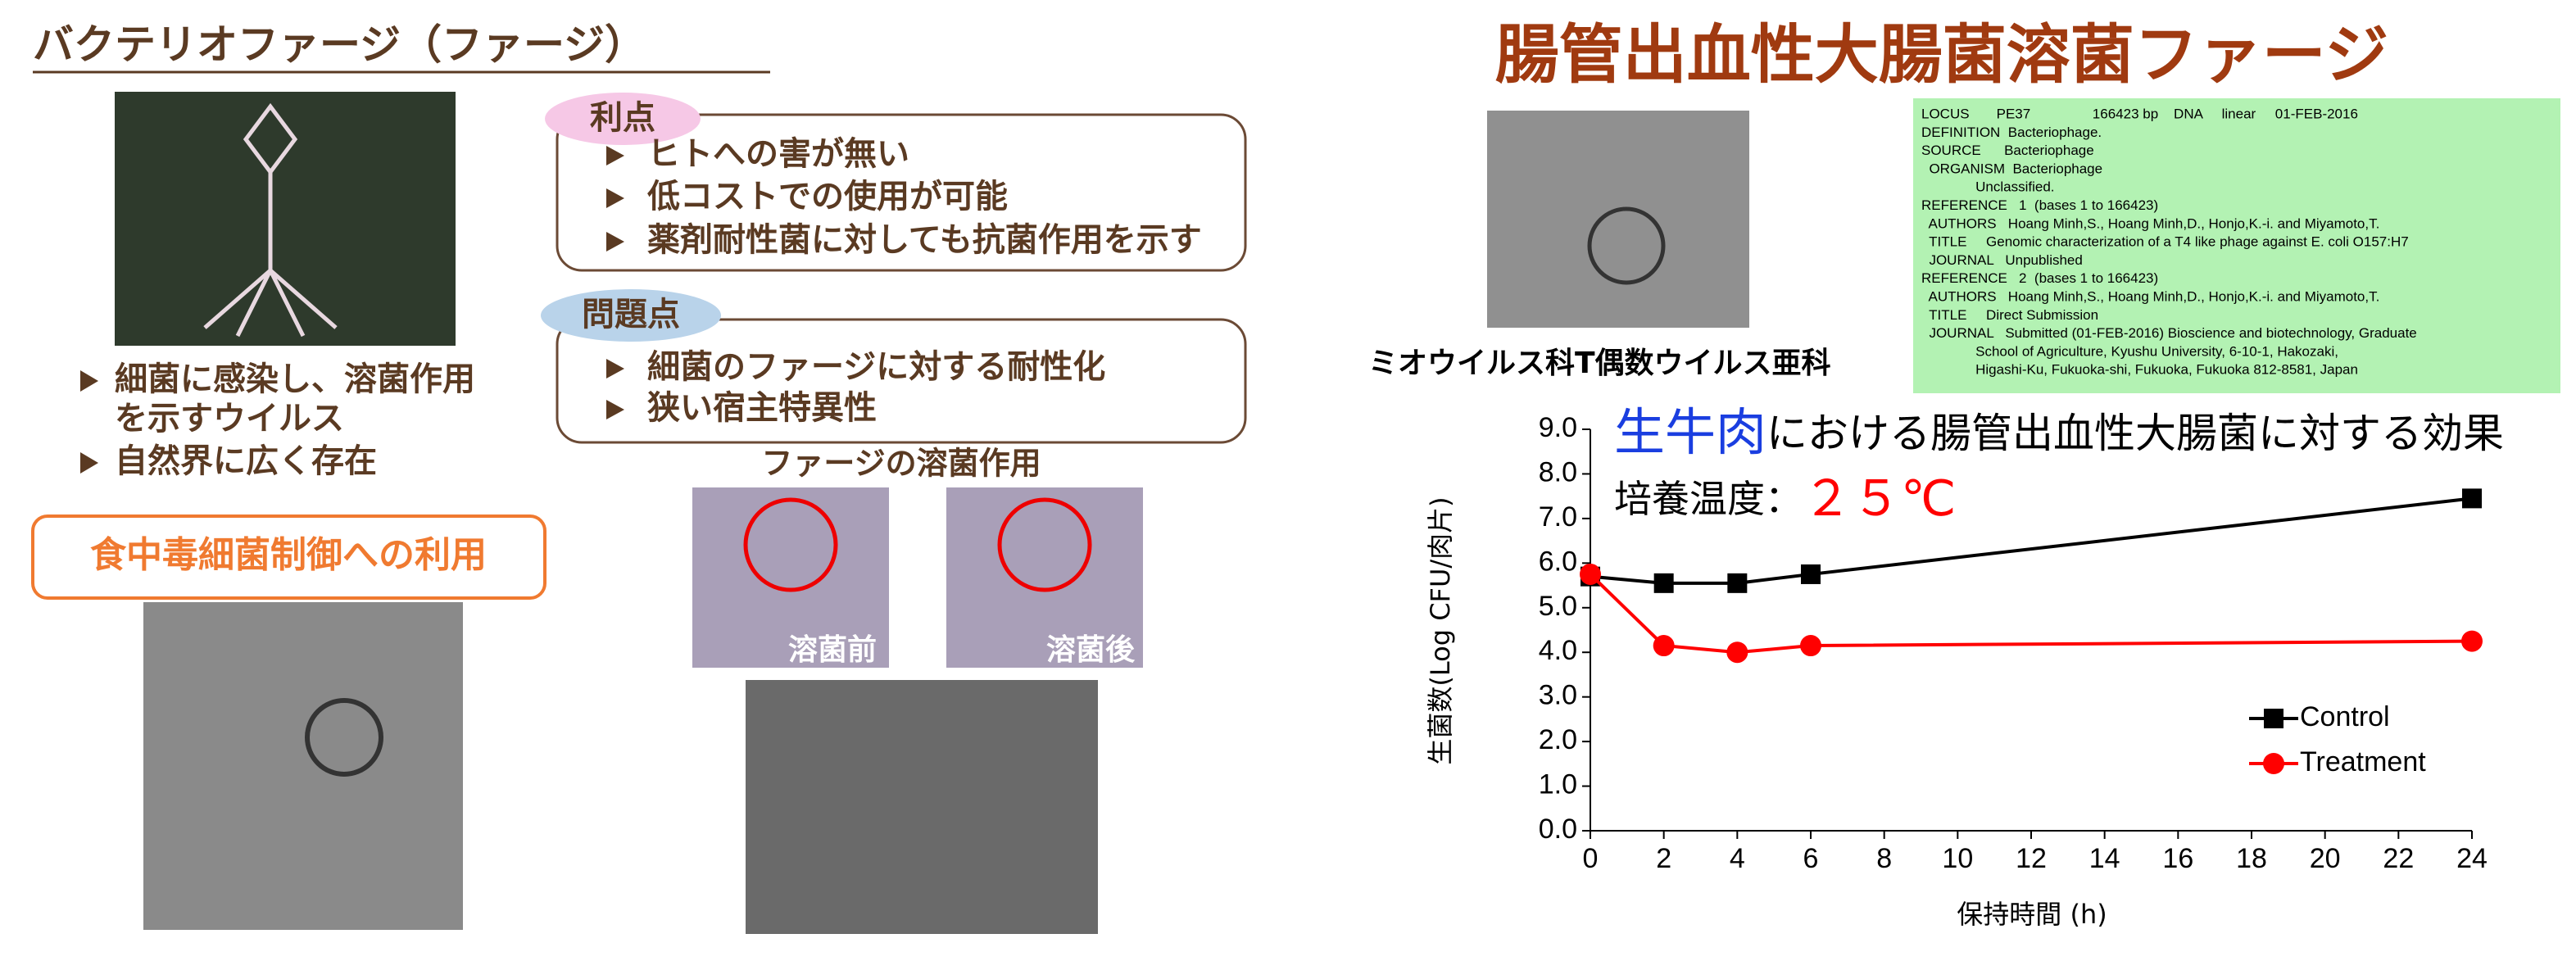 The height and width of the screenshot is (961, 2576). Describe the element at coordinates (1663, 858) in the screenshot. I see `x-tick-label: 2` at that location.